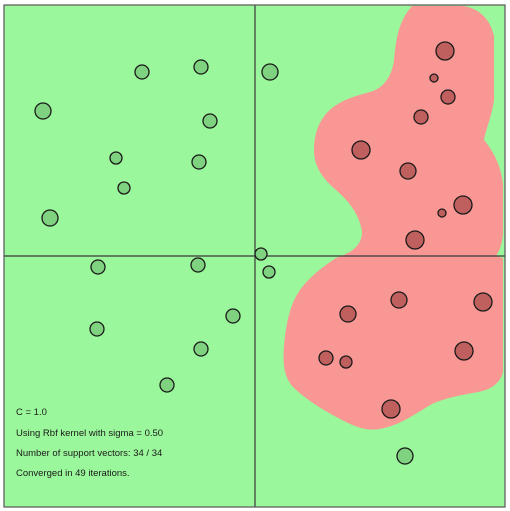 This screenshot has height=511, width=510. I want to click on kernel-text: Using Rbf kernel with sigma = 0.50, so click(89, 433).